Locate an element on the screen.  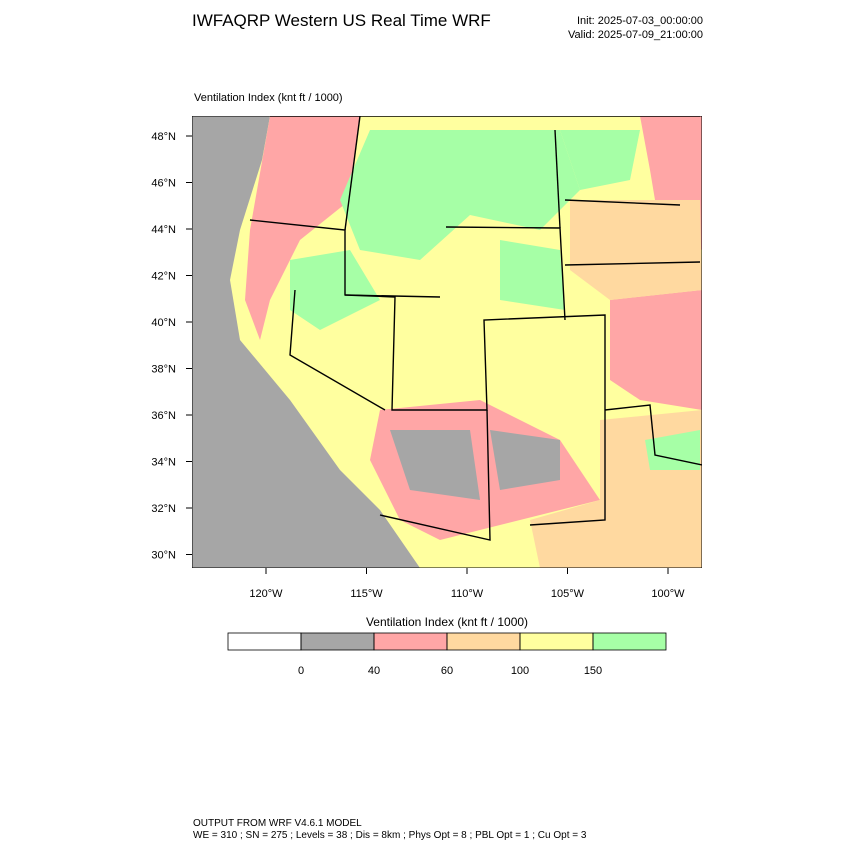
lat-label: 48°N is located at coordinates (163, 137).